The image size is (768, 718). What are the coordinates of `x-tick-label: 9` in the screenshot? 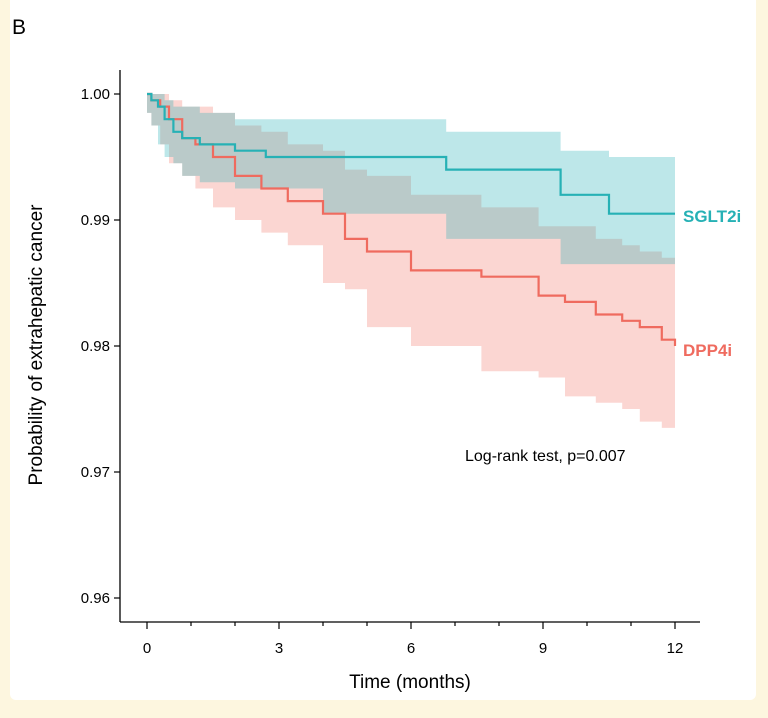 It's located at (543, 648).